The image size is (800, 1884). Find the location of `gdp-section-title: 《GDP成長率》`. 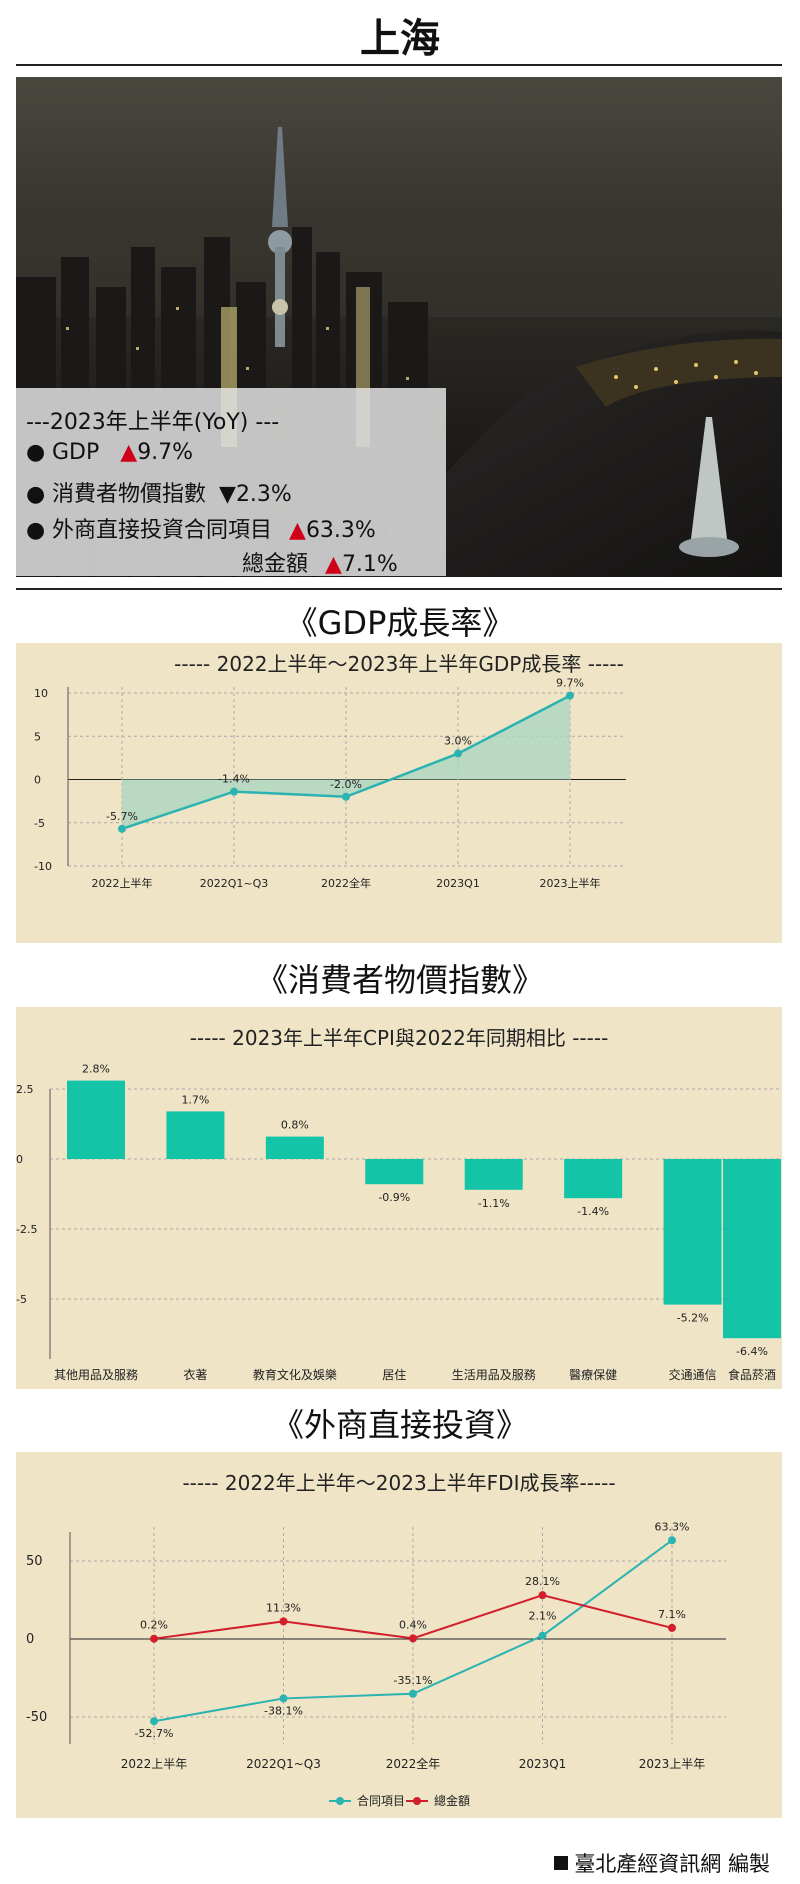

gdp-section-title: 《GDP成長率》 is located at coordinates (400, 623).